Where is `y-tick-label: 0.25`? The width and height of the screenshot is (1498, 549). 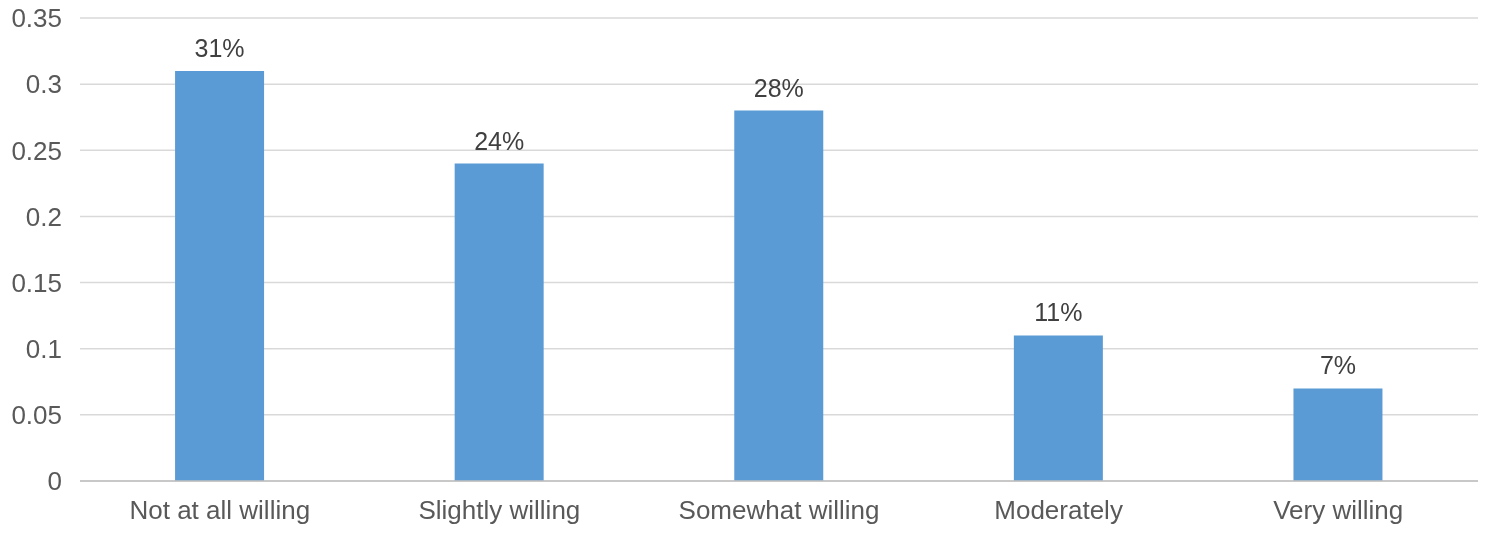
y-tick-label: 0.25 is located at coordinates (36, 150).